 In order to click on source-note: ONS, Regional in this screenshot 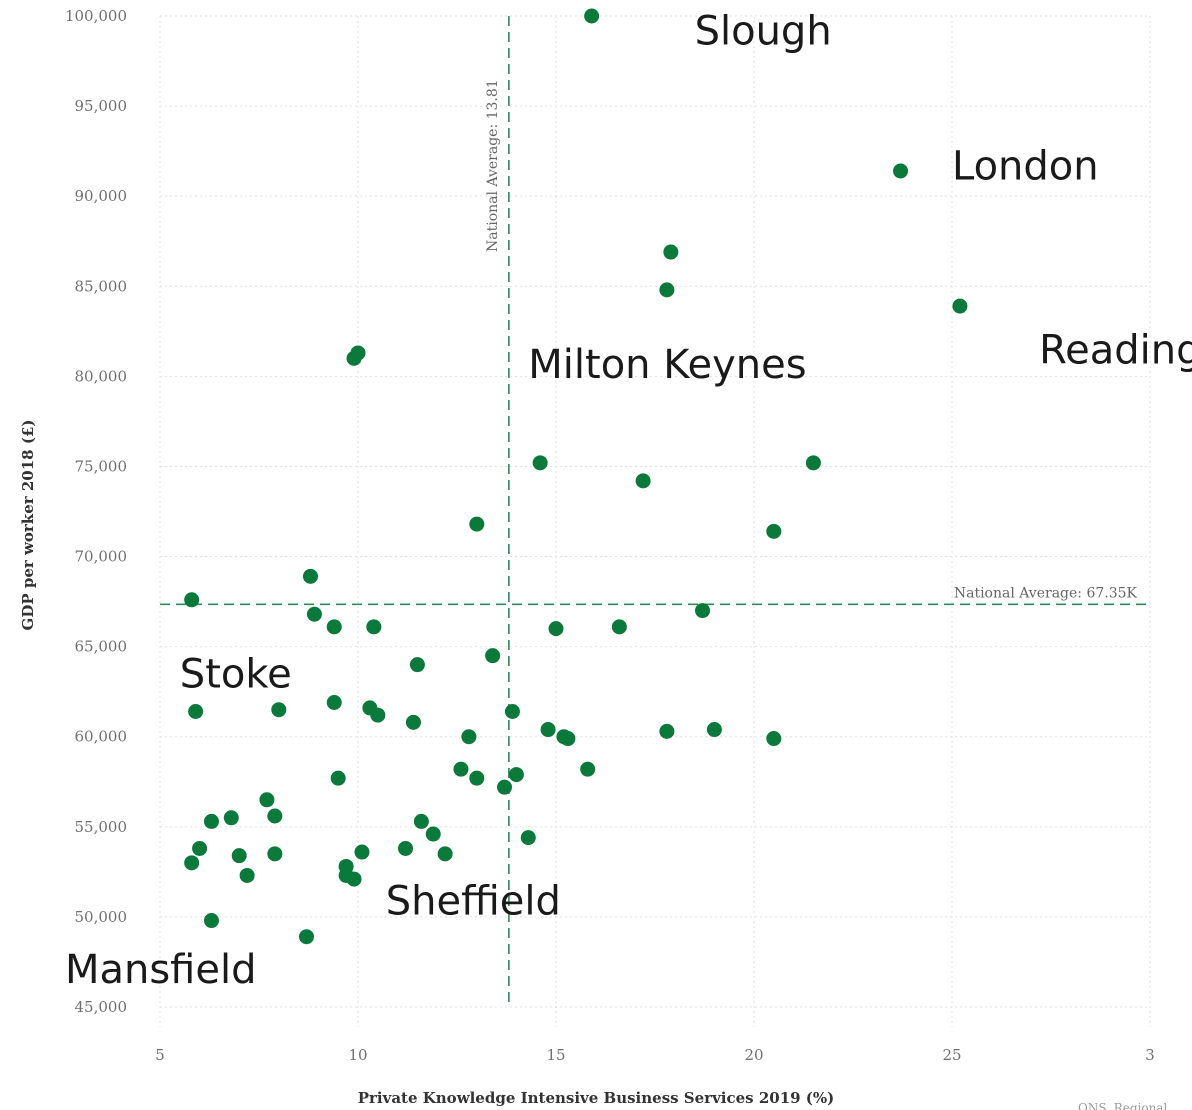, I will do `click(1123, 1105)`.